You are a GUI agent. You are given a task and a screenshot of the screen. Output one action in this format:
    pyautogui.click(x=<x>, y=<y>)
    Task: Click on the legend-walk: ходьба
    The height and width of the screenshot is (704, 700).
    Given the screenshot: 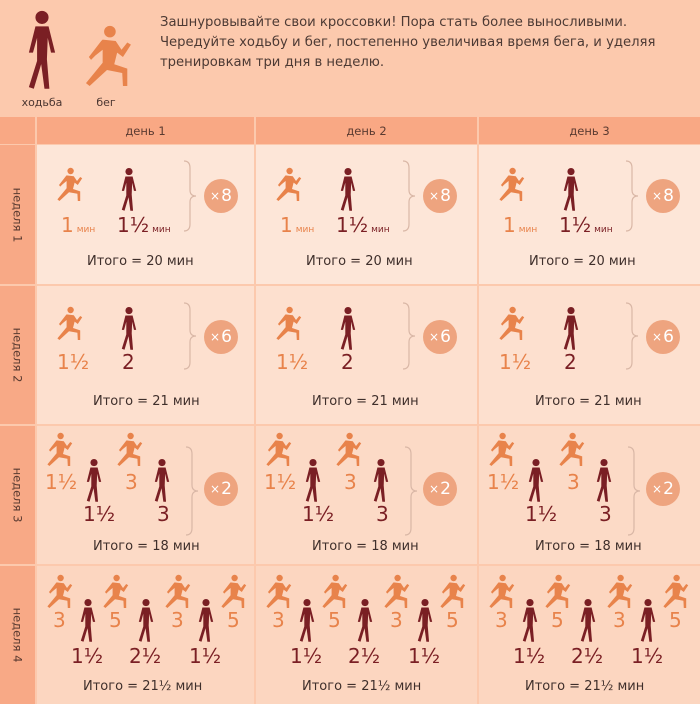 What is the action you would take?
    pyautogui.click(x=42, y=60)
    